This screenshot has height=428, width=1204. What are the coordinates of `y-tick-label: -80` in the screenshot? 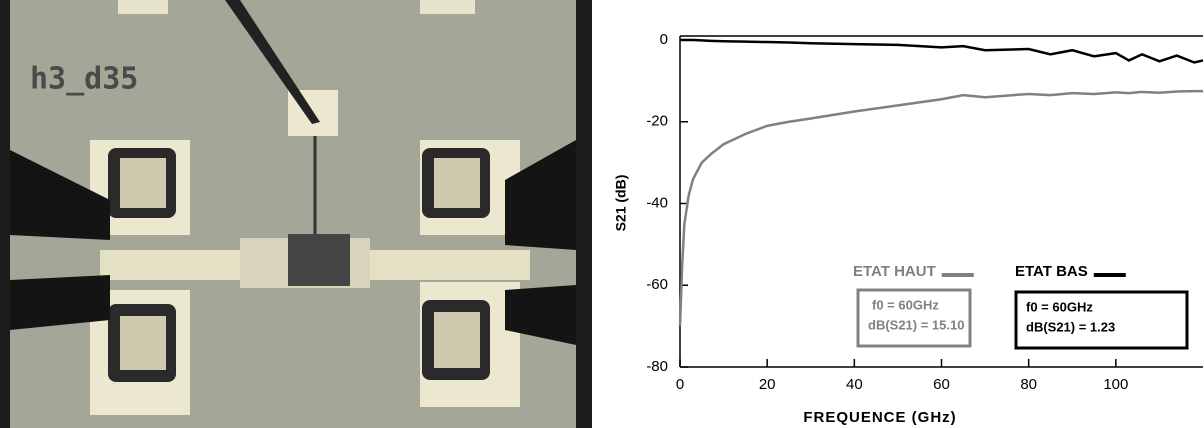 It's located at (657, 366).